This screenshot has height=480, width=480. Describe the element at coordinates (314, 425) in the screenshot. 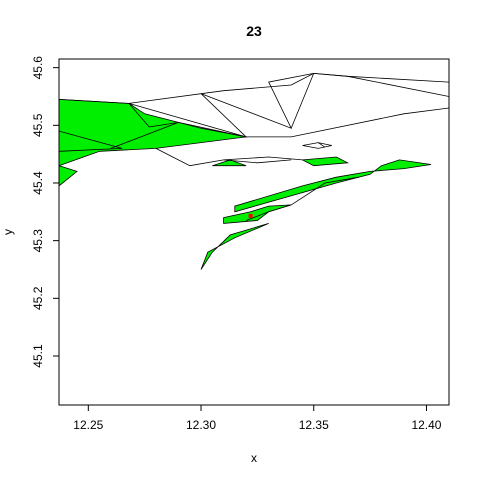

I see `x-tick-label: 12.35` at that location.